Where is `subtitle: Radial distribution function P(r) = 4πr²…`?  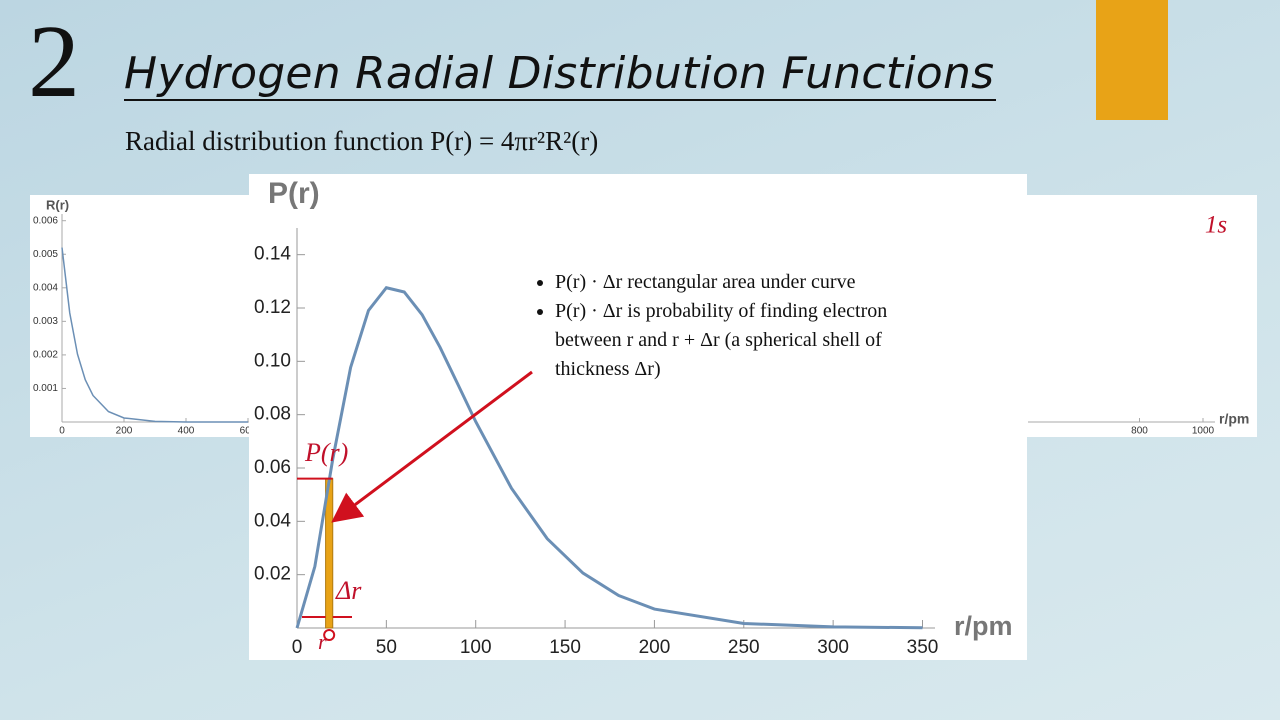 subtitle: Radial distribution function P(r) = 4πr²… is located at coordinates (361, 141).